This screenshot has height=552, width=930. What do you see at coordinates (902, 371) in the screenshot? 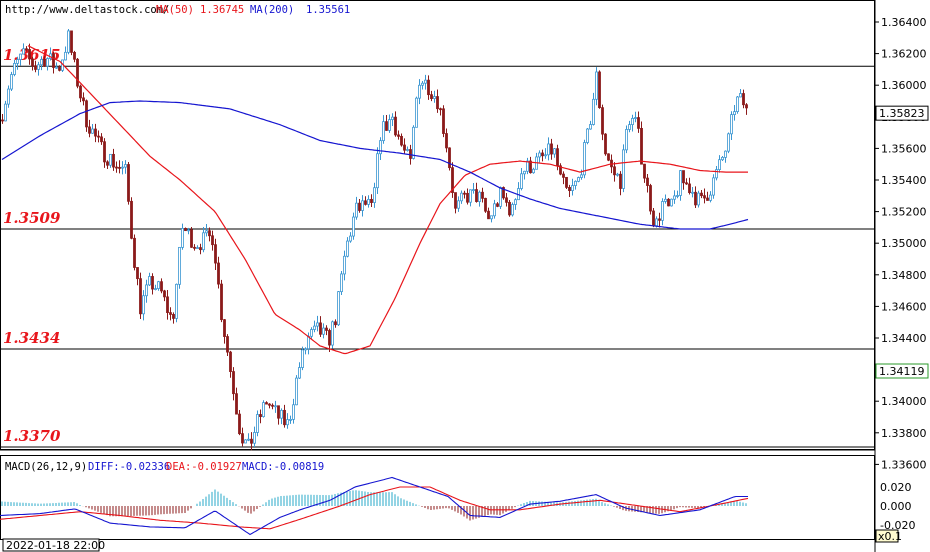
I see `cursor-price-marker: 1.34119` at bounding box center [902, 371].